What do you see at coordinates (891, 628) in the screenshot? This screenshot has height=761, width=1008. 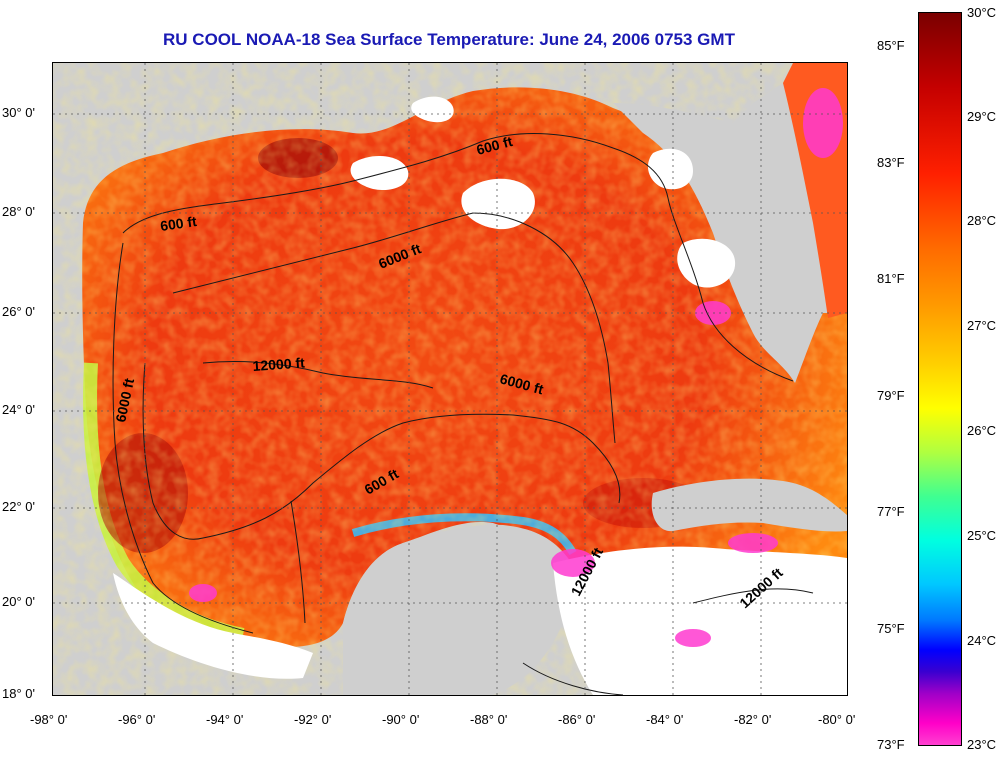 I see `cb-f-75: 75°F` at bounding box center [891, 628].